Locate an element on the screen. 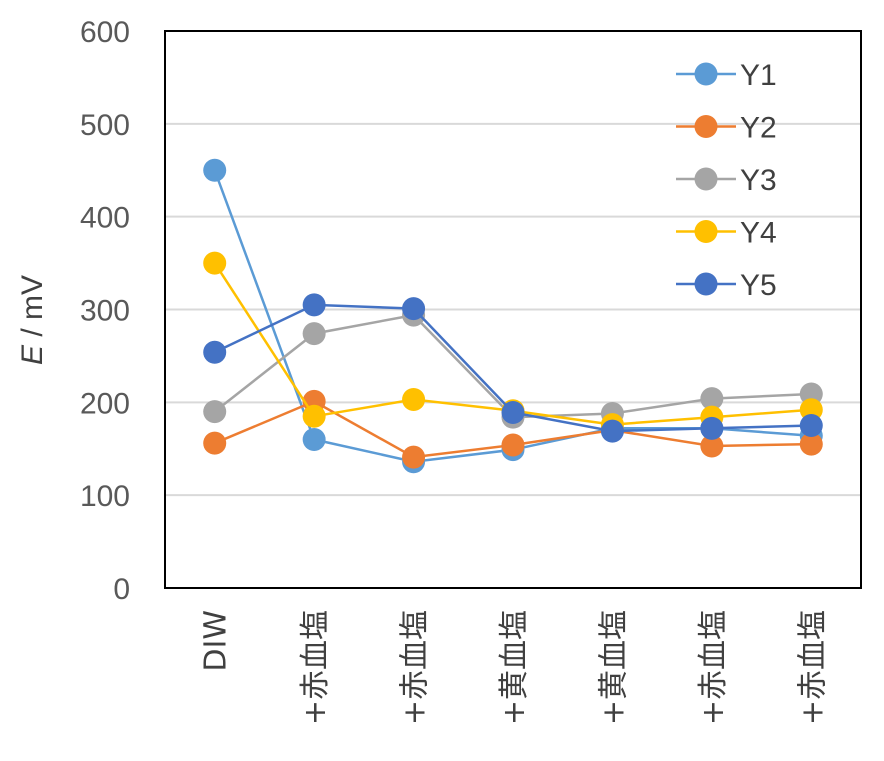  series-y5 is located at coordinates (513, 368).